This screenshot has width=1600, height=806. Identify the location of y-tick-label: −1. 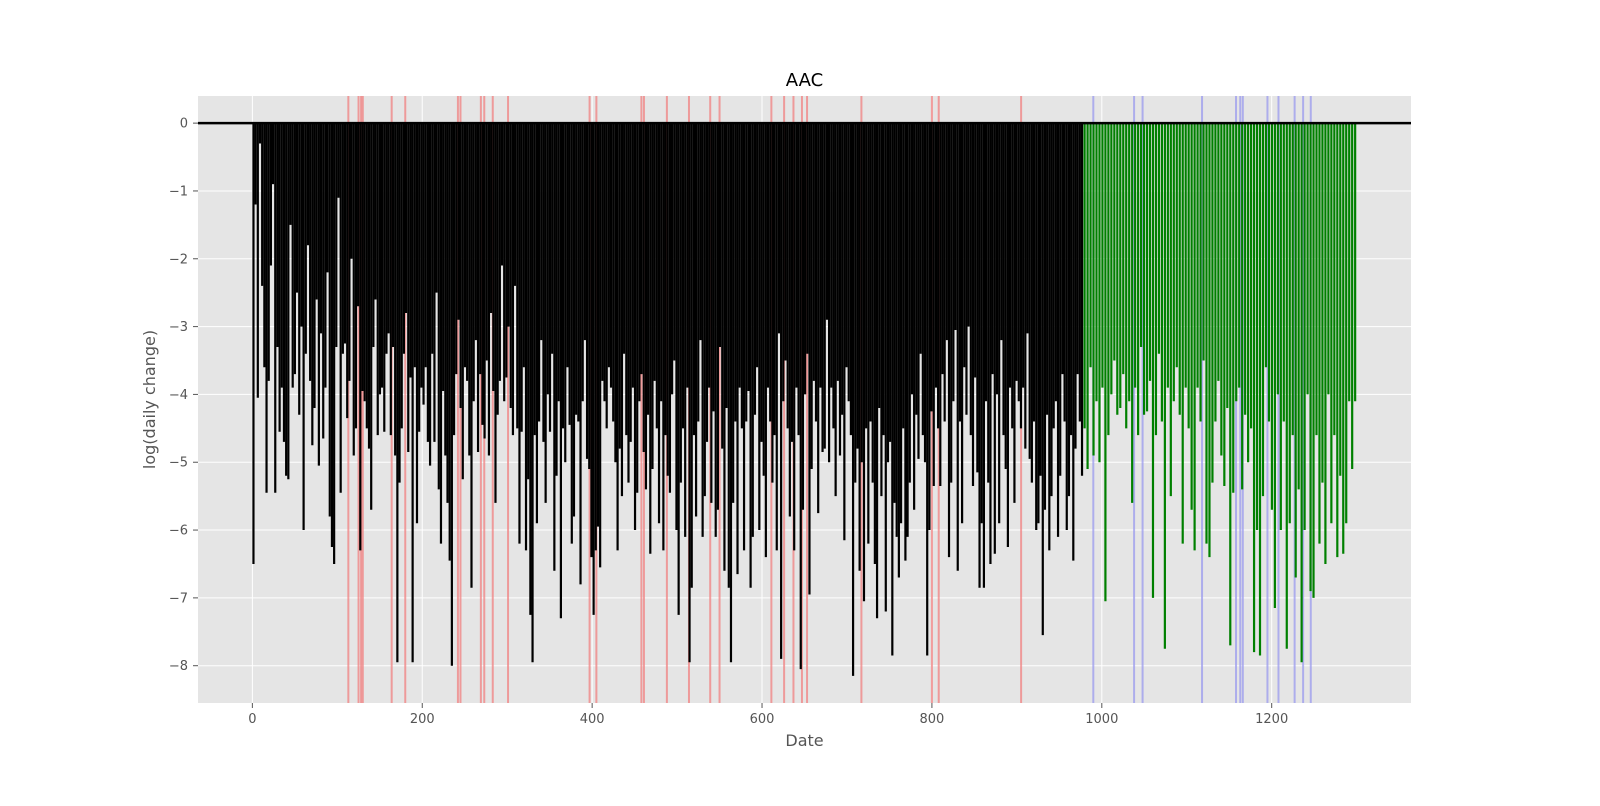
(178, 191).